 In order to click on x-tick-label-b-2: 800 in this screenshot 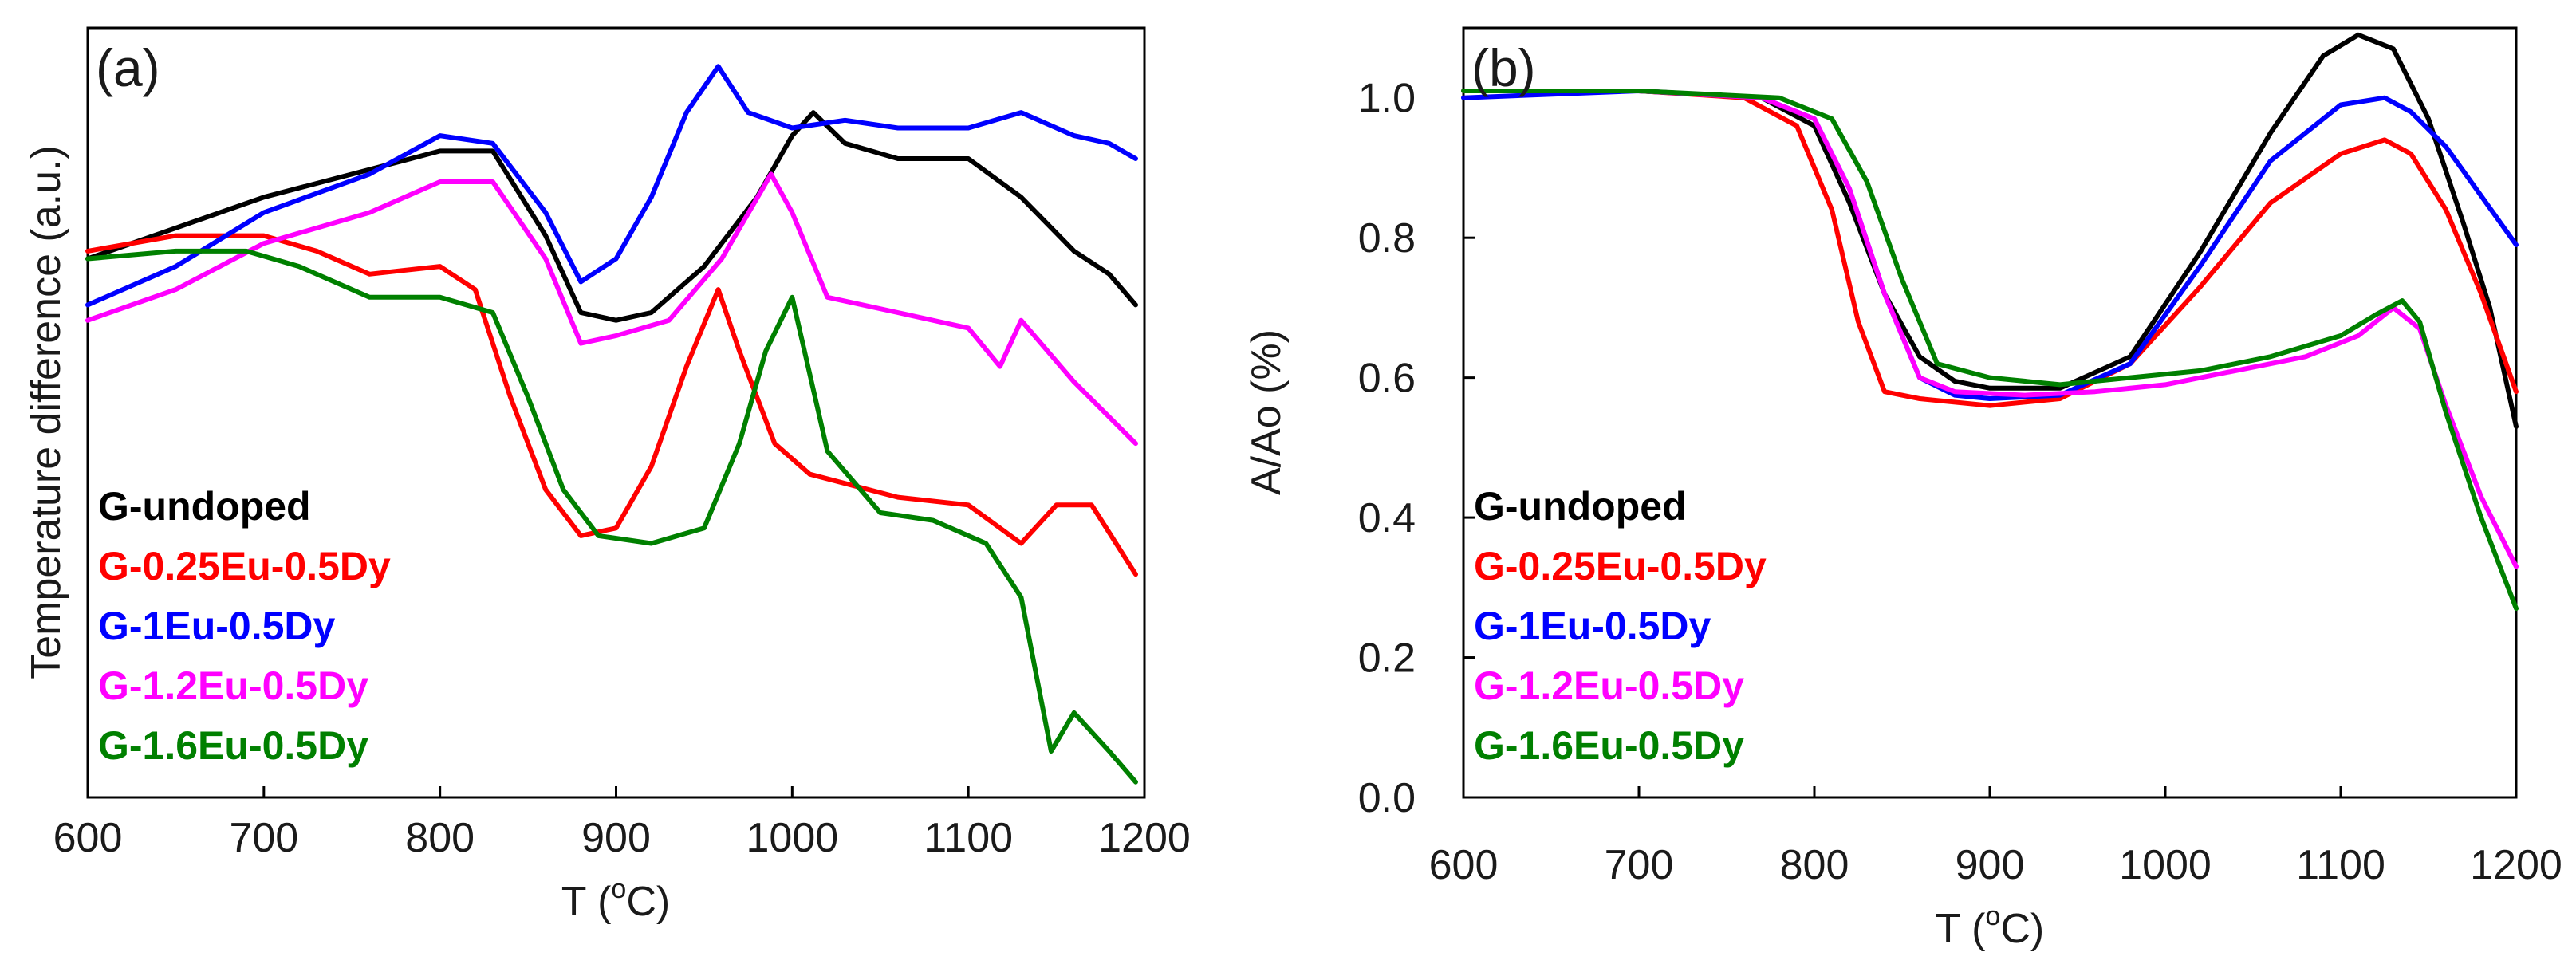, I will do `click(1814, 865)`.